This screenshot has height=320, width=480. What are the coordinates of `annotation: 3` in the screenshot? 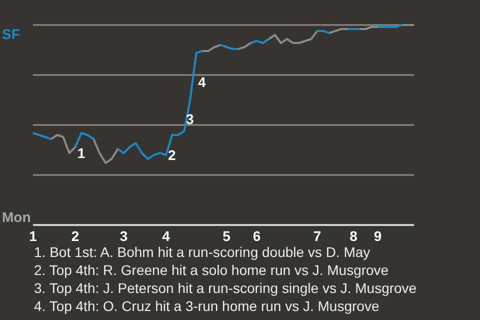 It's located at (190, 119).